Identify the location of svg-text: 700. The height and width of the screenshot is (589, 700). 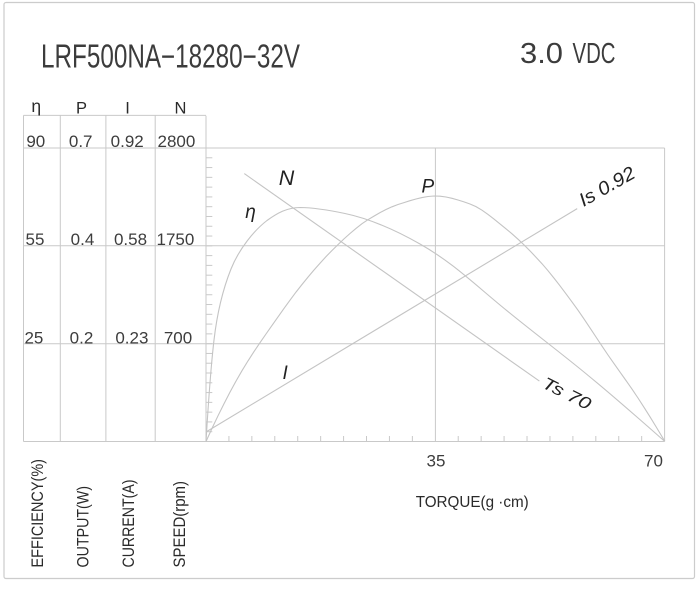
(178, 337).